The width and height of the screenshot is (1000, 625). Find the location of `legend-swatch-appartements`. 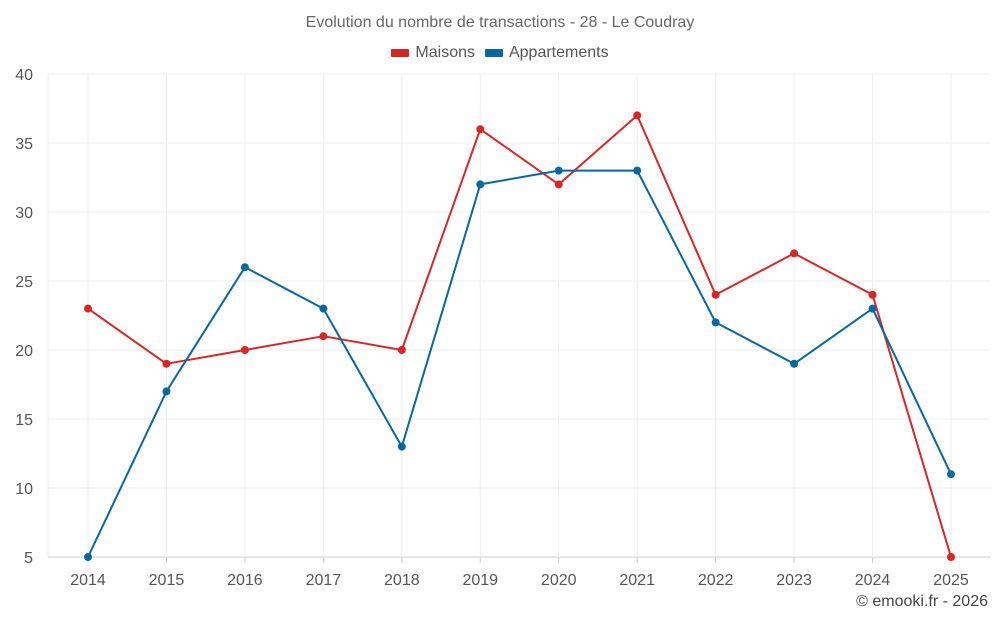

legend-swatch-appartements is located at coordinates (493, 53).